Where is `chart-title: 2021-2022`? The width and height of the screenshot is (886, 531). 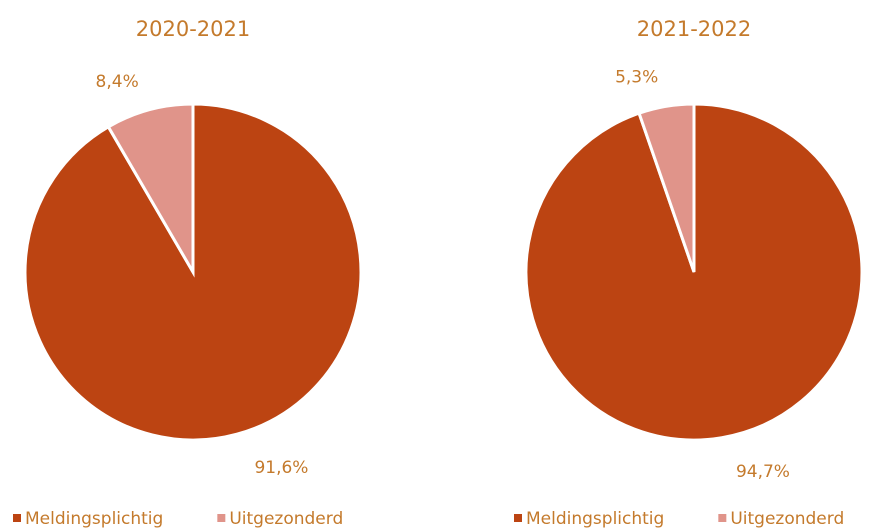
chart-title: 2021-2022 is located at coordinates (694, 29).